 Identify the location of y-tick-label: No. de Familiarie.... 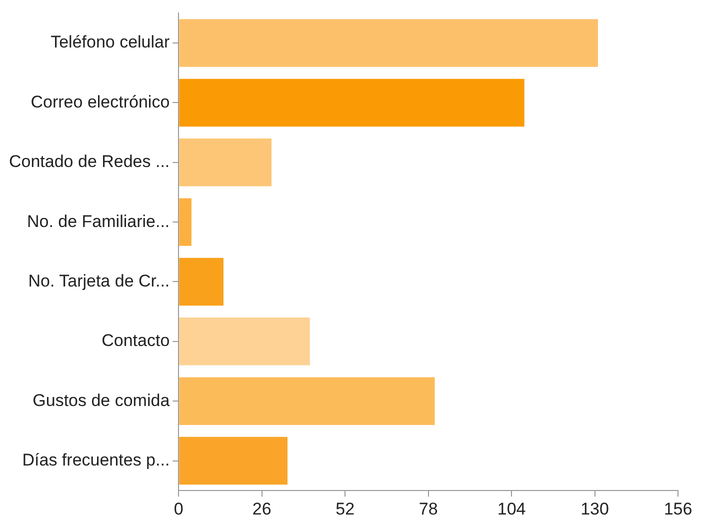
(98, 221).